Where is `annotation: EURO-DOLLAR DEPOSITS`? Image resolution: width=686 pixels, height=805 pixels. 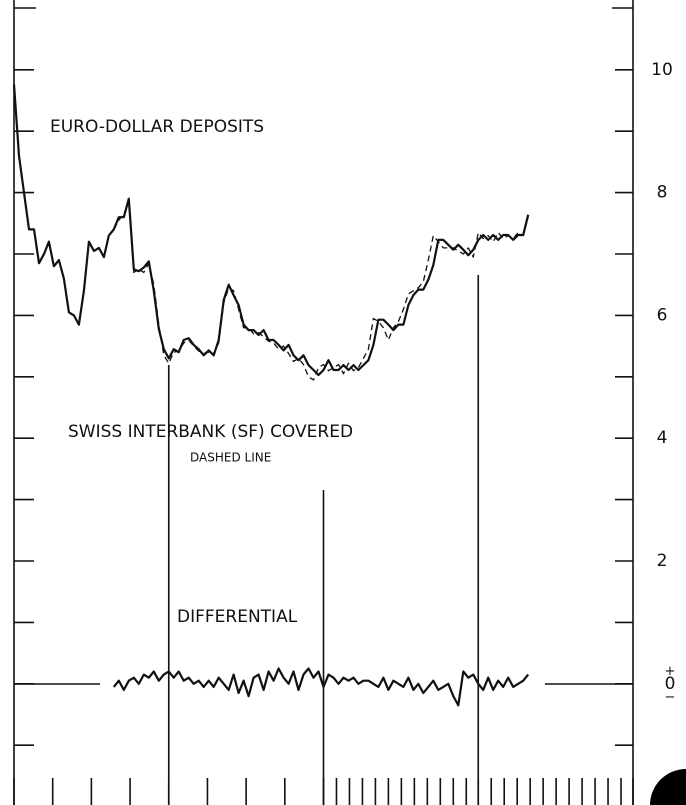 annotation: EURO-DOLLAR DEPOSITS is located at coordinates (157, 127).